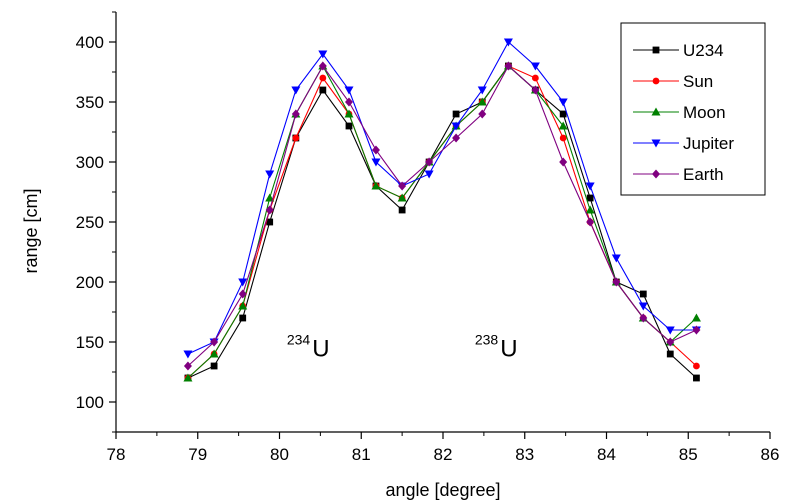 This screenshot has height=500, width=785. I want to click on y-tick-label: 300, so click(90, 162).